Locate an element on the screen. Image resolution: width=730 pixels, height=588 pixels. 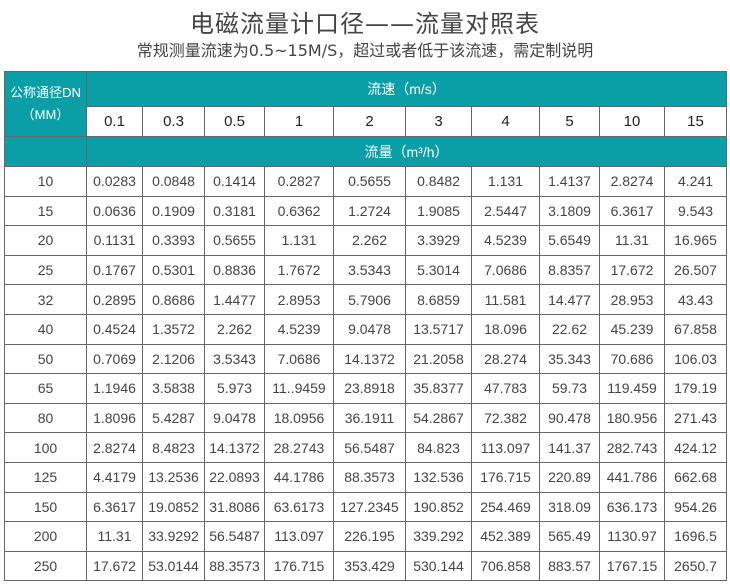
flow-cell: 18.0956 is located at coordinates (299, 418).